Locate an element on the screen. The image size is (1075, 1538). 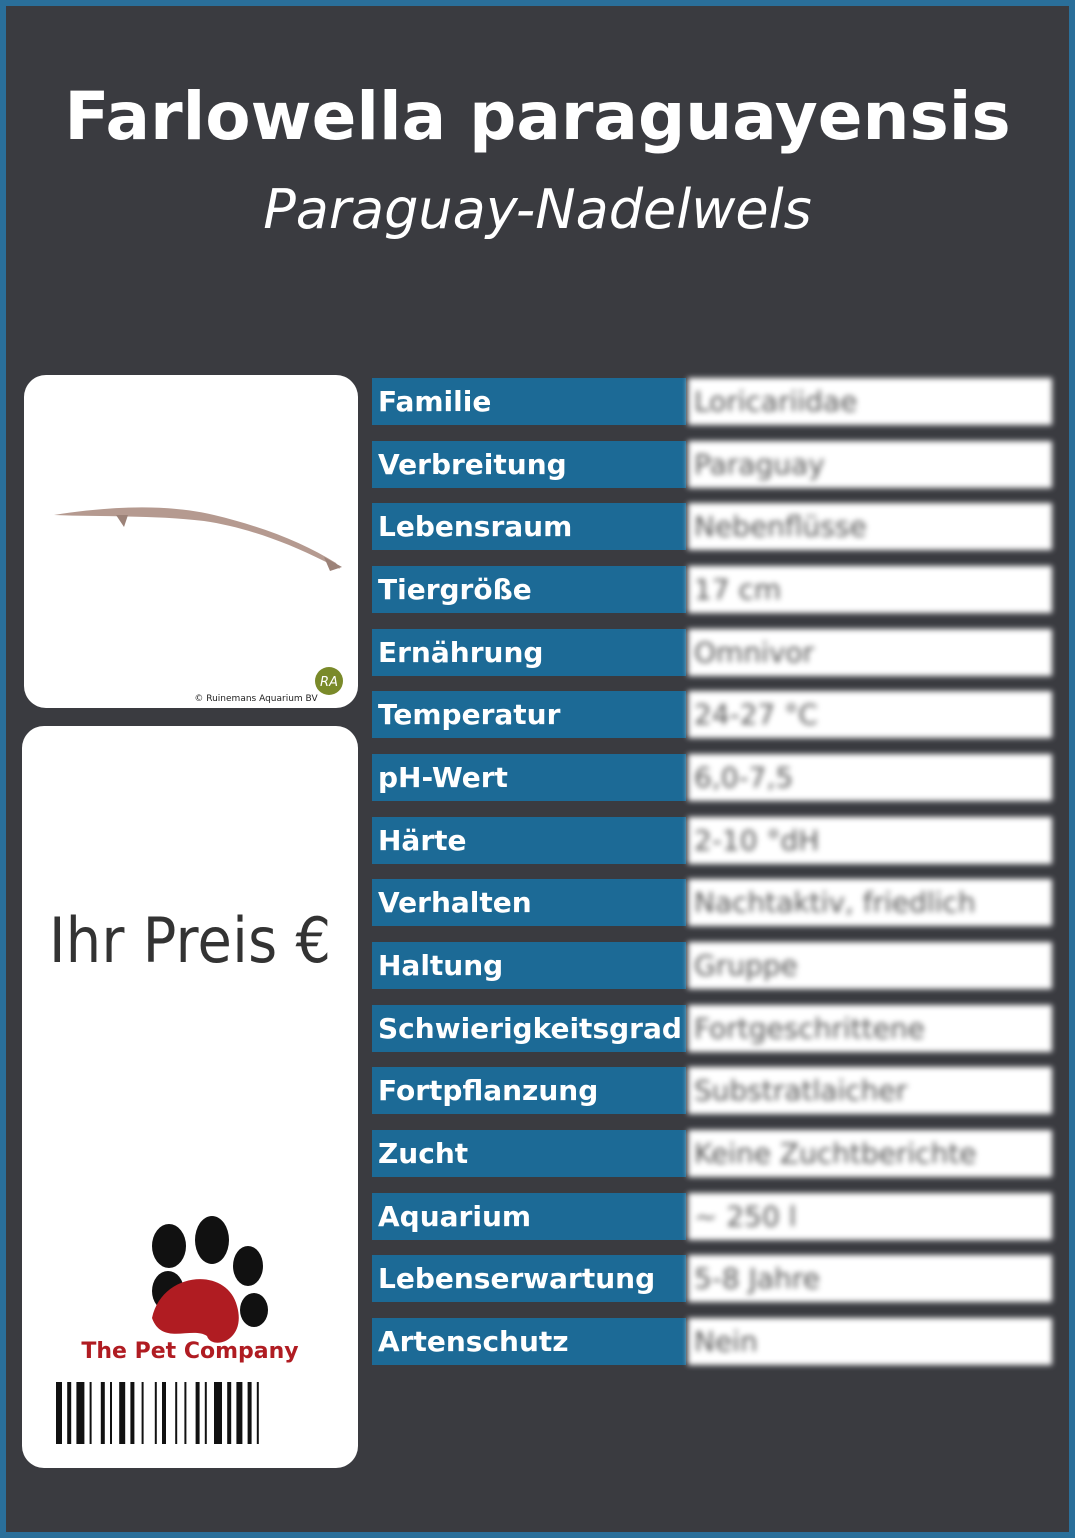
table-row: Artenschutz Nein is located at coordinates (712, 1342).